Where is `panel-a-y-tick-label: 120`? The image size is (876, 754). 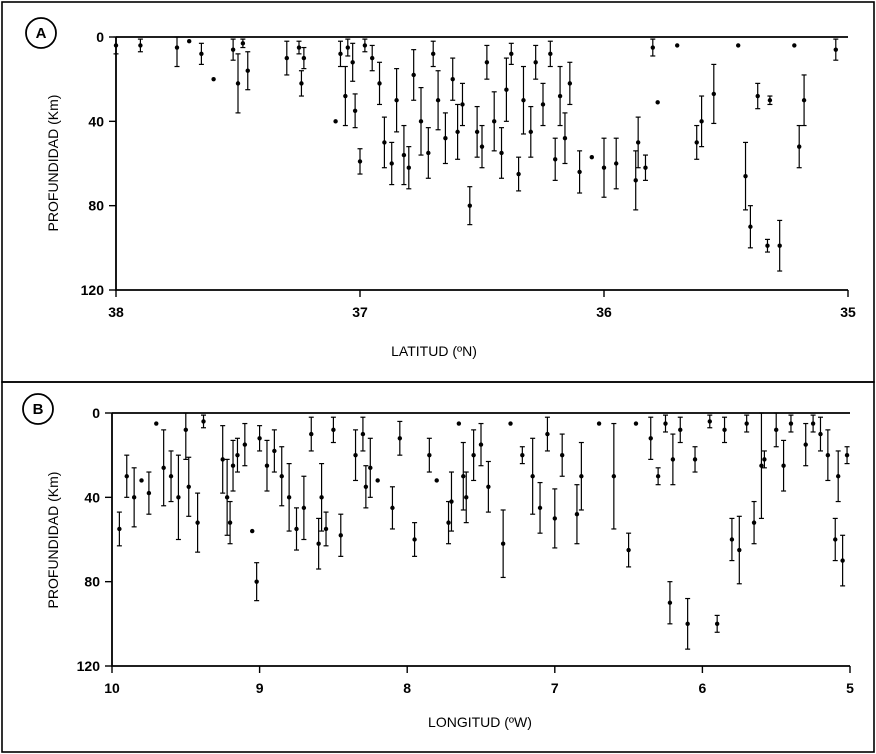 panel-a-y-tick-label: 120 is located at coordinates (93, 290).